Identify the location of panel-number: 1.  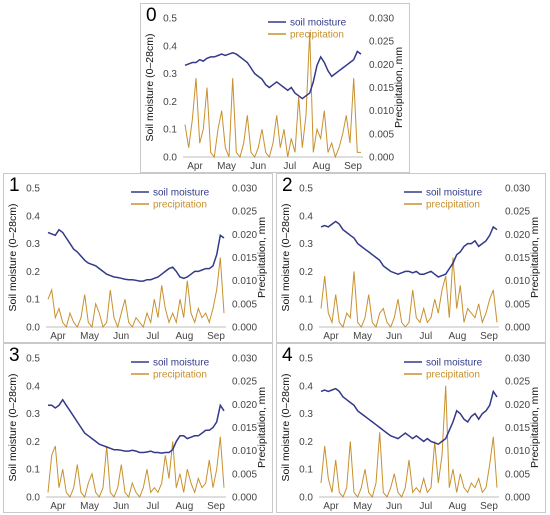
(14, 185).